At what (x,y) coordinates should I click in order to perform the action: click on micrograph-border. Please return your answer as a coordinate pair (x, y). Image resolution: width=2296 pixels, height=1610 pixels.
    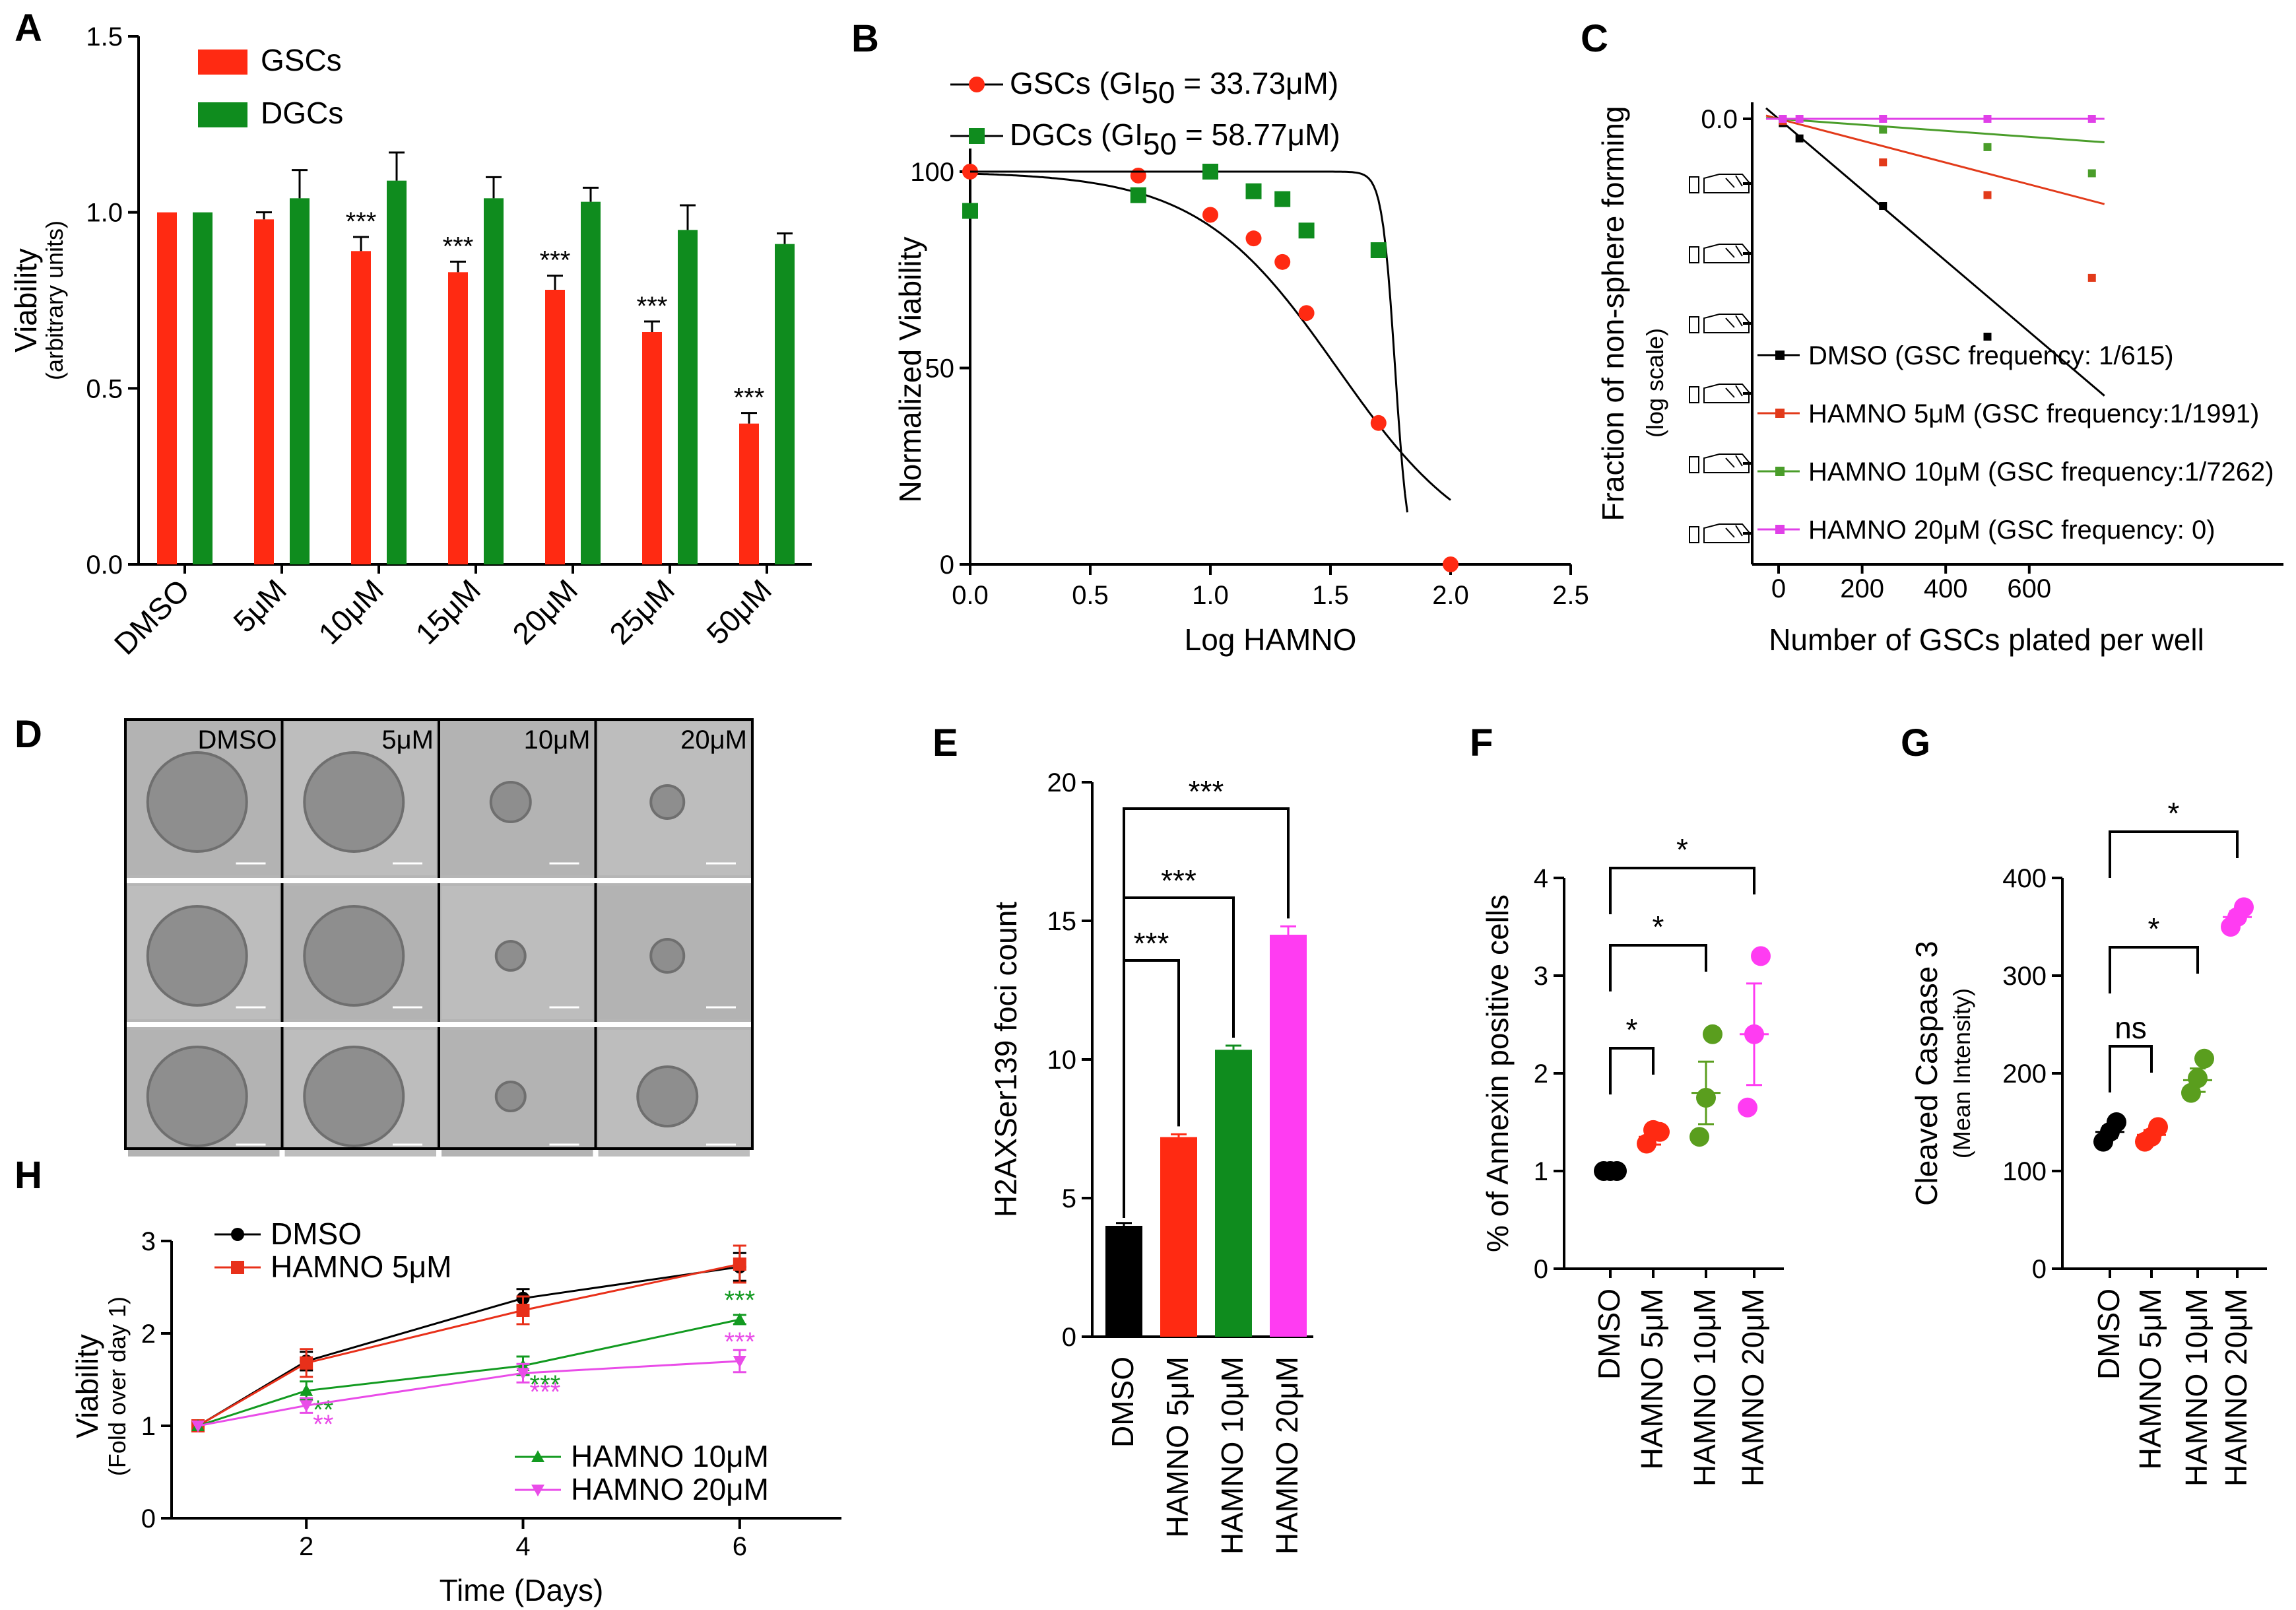
    Looking at the image, I should click on (439, 934).